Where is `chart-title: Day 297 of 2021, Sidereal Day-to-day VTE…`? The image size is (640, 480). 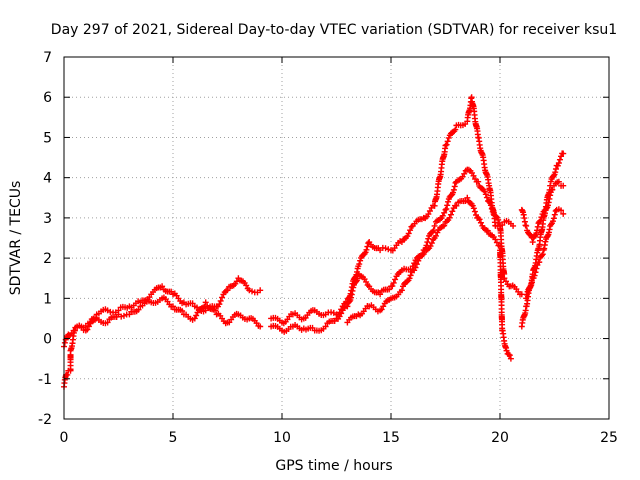
chart-title: Day 297 of 2021, Sidereal Day-to-day VTE… is located at coordinates (334, 30).